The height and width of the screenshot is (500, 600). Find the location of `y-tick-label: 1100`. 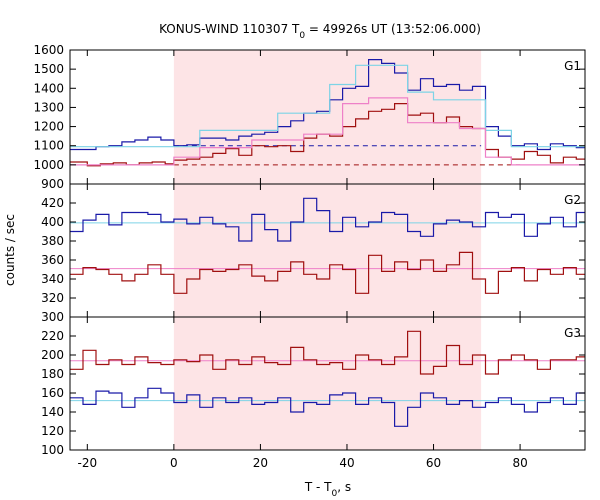

y-tick-label: 1100 is located at coordinates (48, 146).